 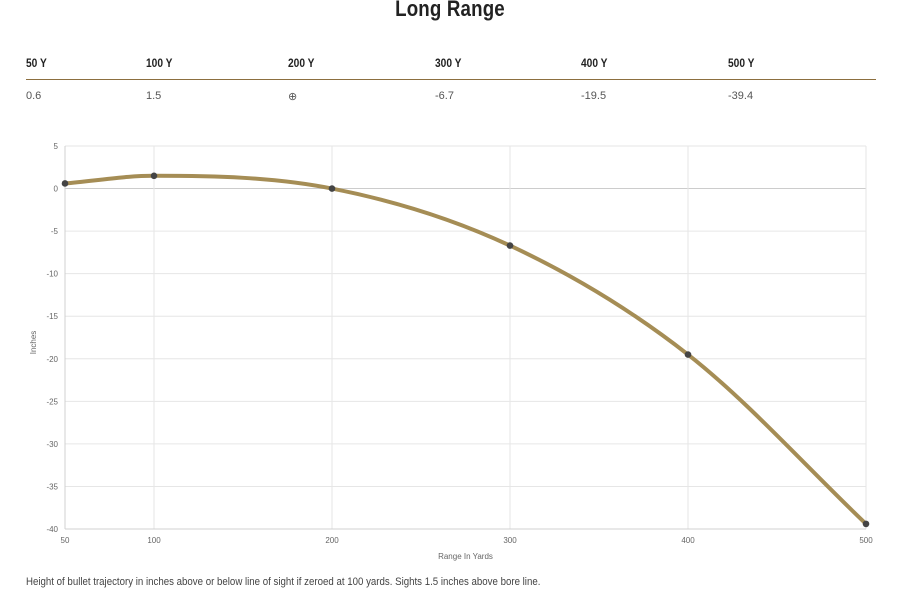 What do you see at coordinates (866, 540) in the screenshot?
I see `x-tick-label: 500` at bounding box center [866, 540].